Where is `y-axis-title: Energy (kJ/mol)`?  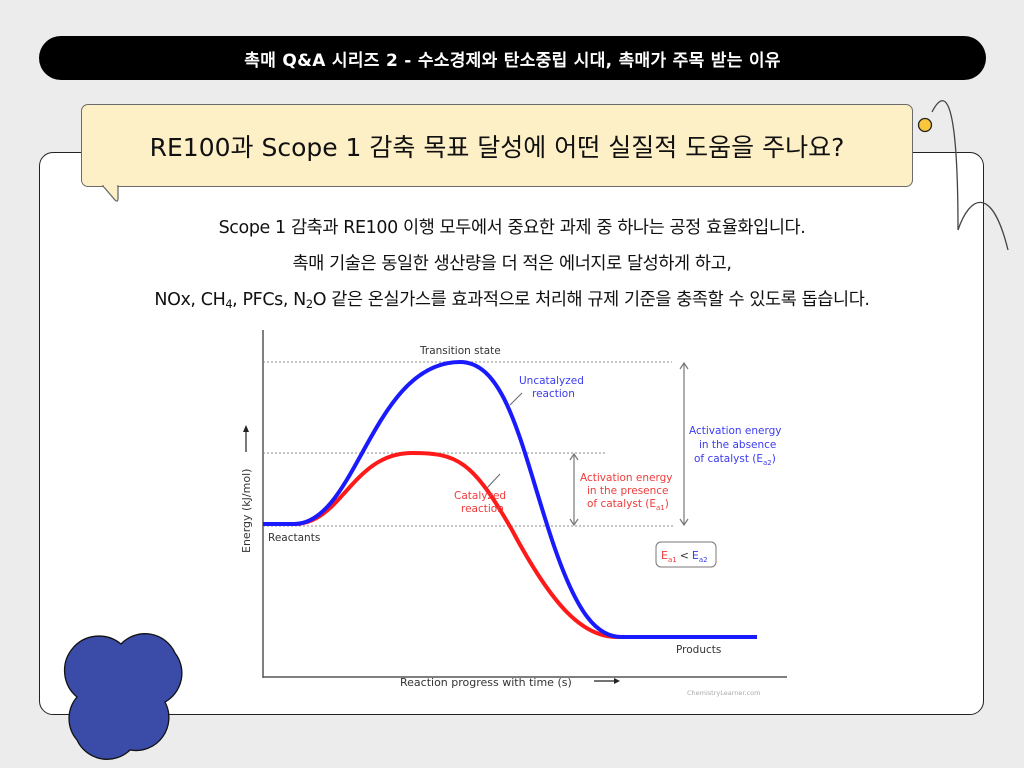
y-axis-title: Energy (kJ/mol) is located at coordinates (246, 511).